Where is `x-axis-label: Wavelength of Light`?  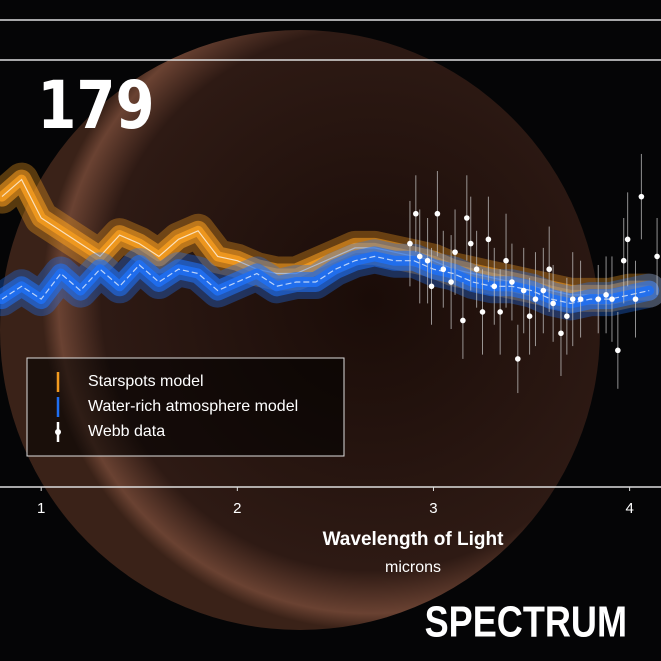
x-axis-label: Wavelength of Light is located at coordinates (414, 539).